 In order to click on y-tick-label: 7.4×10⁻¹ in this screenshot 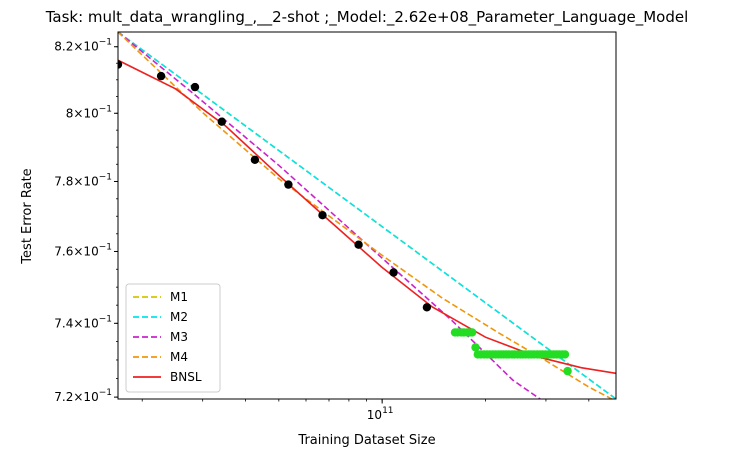, I will do `click(83, 322)`.